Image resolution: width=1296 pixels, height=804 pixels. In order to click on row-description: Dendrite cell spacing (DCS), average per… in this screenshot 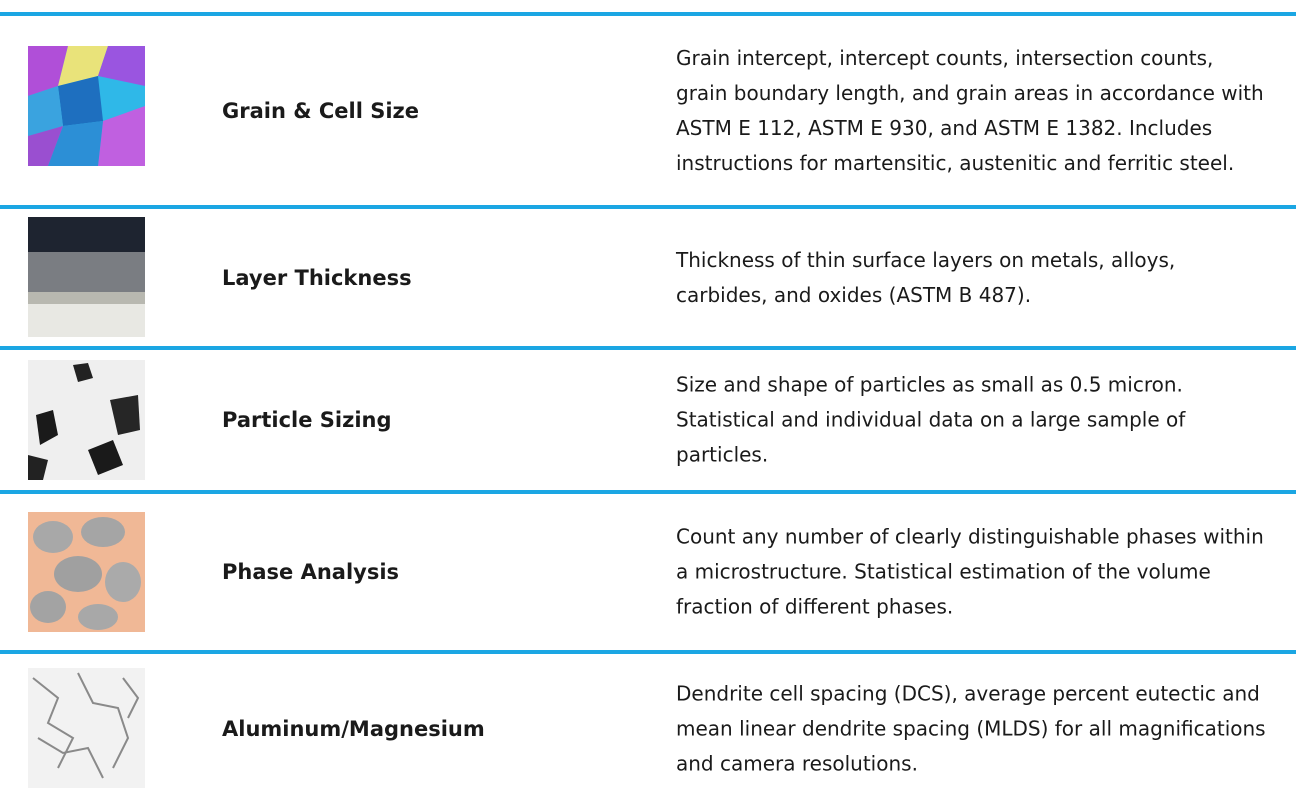, I will do `click(971, 728)`.